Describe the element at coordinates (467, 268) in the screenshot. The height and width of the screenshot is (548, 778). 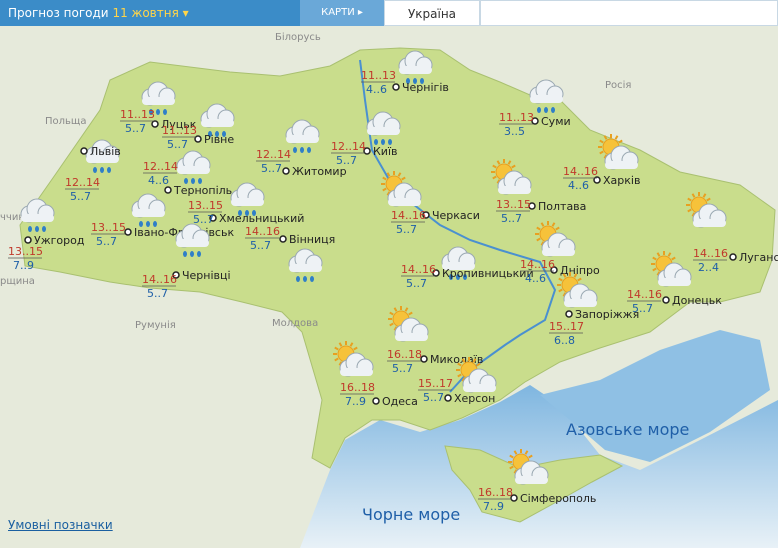
I see `city: Кропивницький 14..165..7` at that location.